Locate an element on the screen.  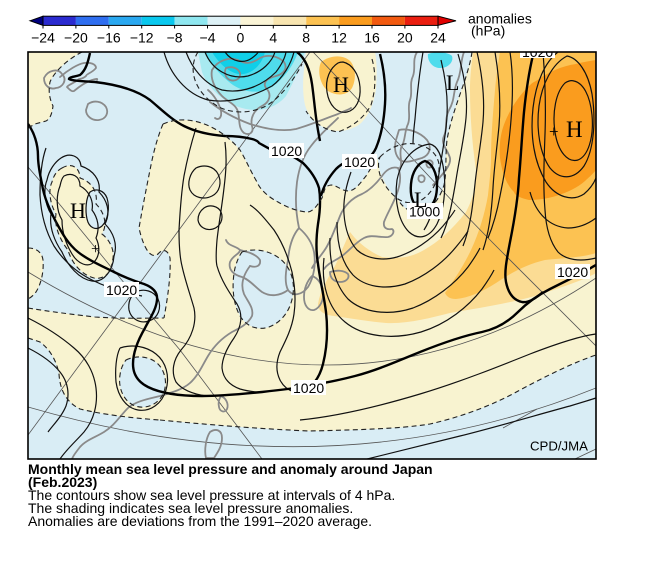
svg-text: 8 is located at coordinates (306, 38).